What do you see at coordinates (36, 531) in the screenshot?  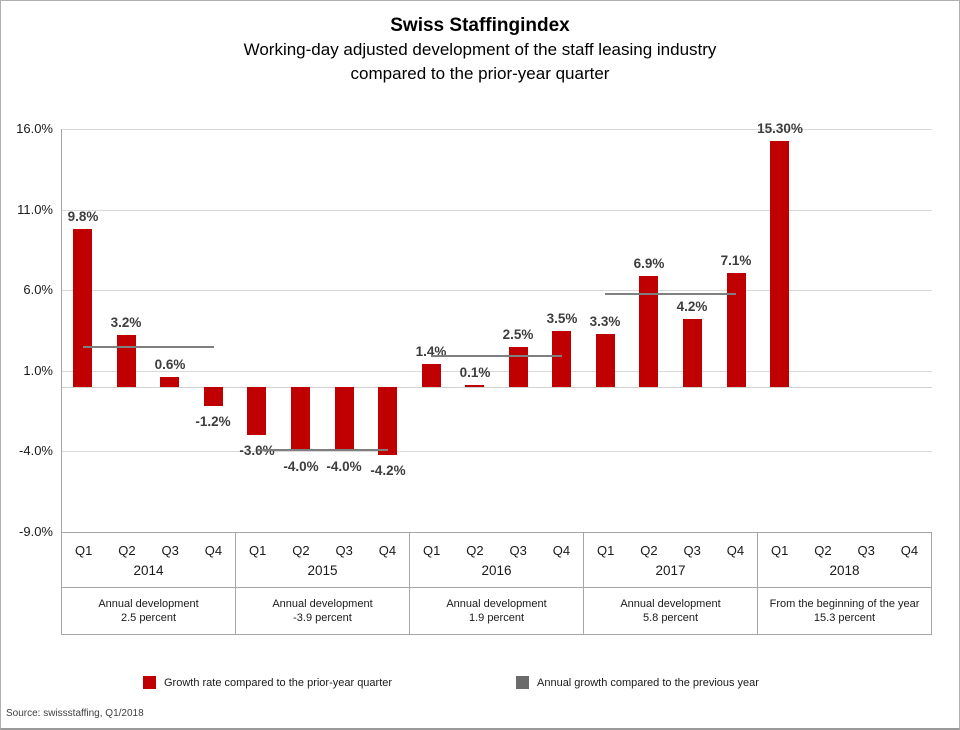 I see `y-axis-label: -9.0%` at bounding box center [36, 531].